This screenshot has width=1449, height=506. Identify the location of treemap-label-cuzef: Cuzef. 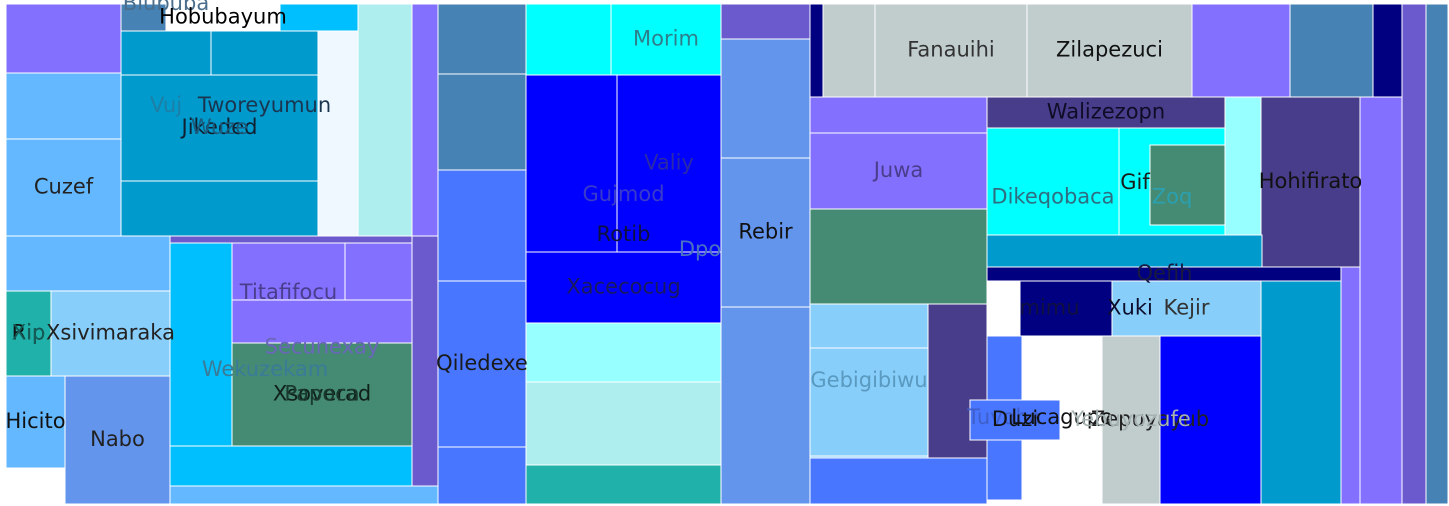
(64, 187).